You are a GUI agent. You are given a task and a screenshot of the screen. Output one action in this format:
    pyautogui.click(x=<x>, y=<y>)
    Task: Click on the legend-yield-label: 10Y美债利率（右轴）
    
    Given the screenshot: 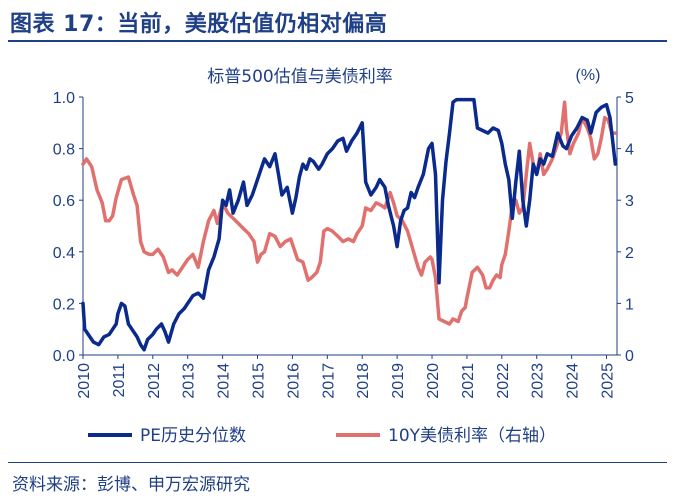 What is the action you would take?
    pyautogui.click(x=472, y=436)
    